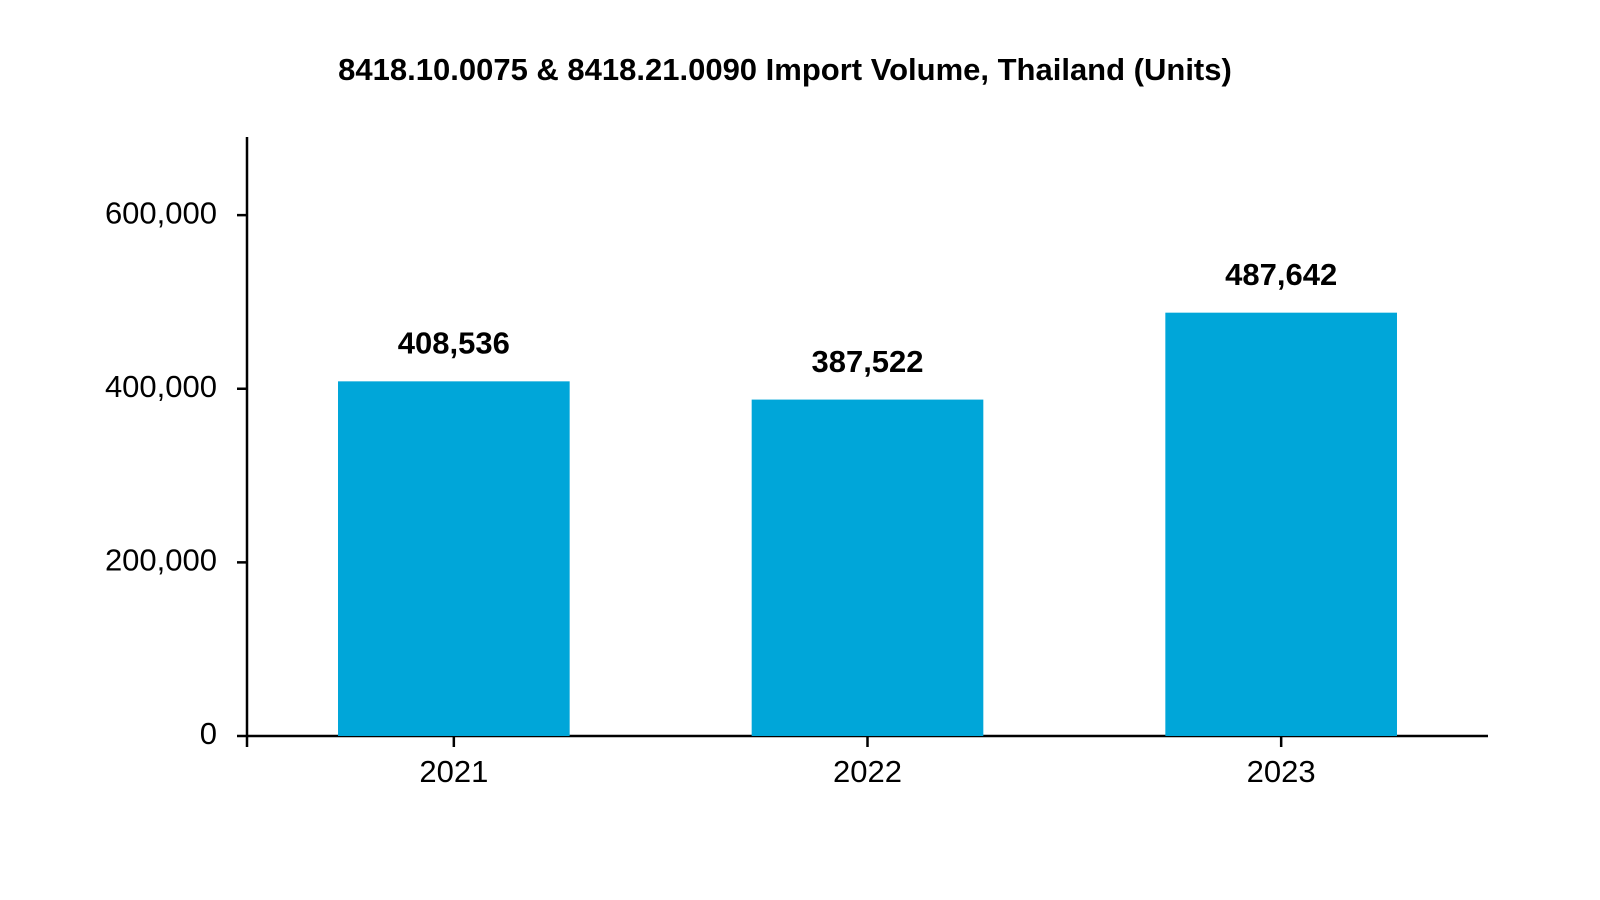  What do you see at coordinates (161, 386) in the screenshot?
I see `y-tick-label: 400,000` at bounding box center [161, 386].